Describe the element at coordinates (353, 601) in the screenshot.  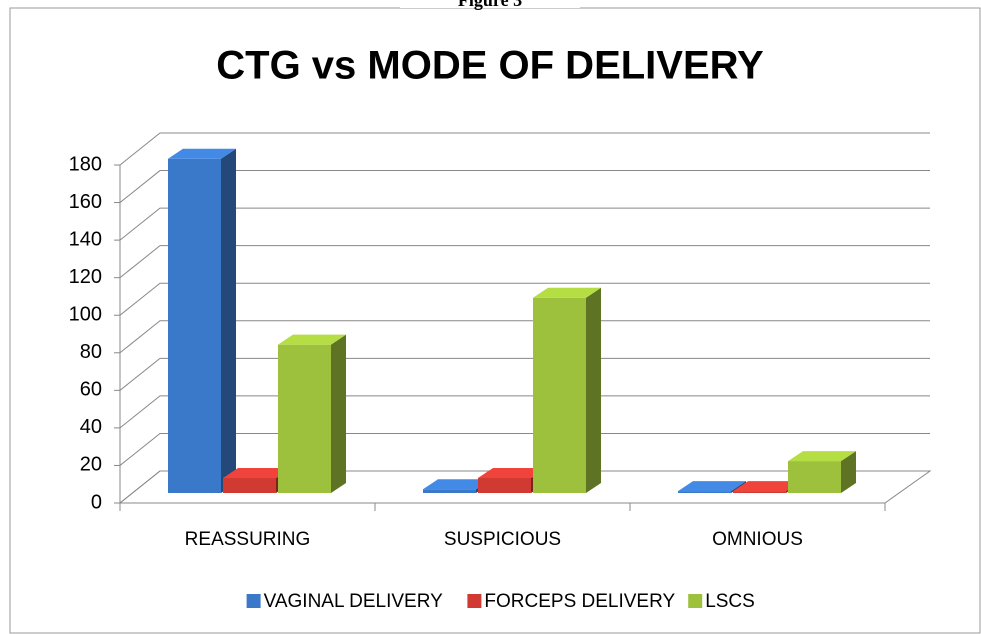
I see `legend-label: VAGINAL DELIVERY` at that location.